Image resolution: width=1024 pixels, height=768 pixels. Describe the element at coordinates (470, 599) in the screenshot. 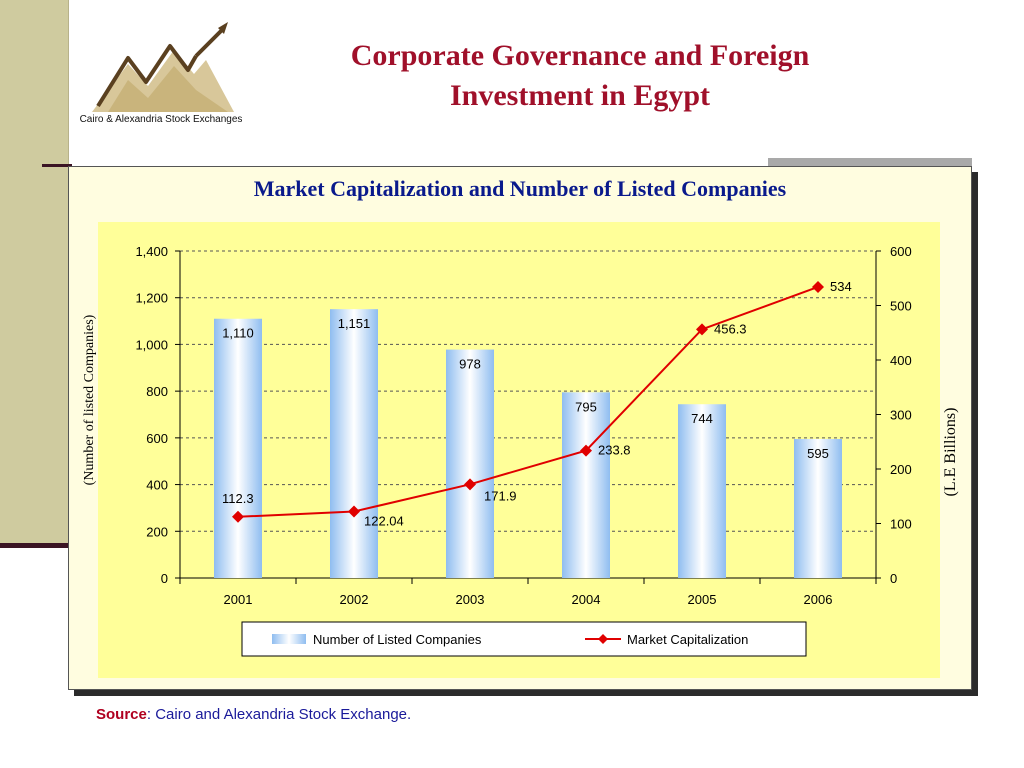

I see `x-tick-label: 2003` at that location.